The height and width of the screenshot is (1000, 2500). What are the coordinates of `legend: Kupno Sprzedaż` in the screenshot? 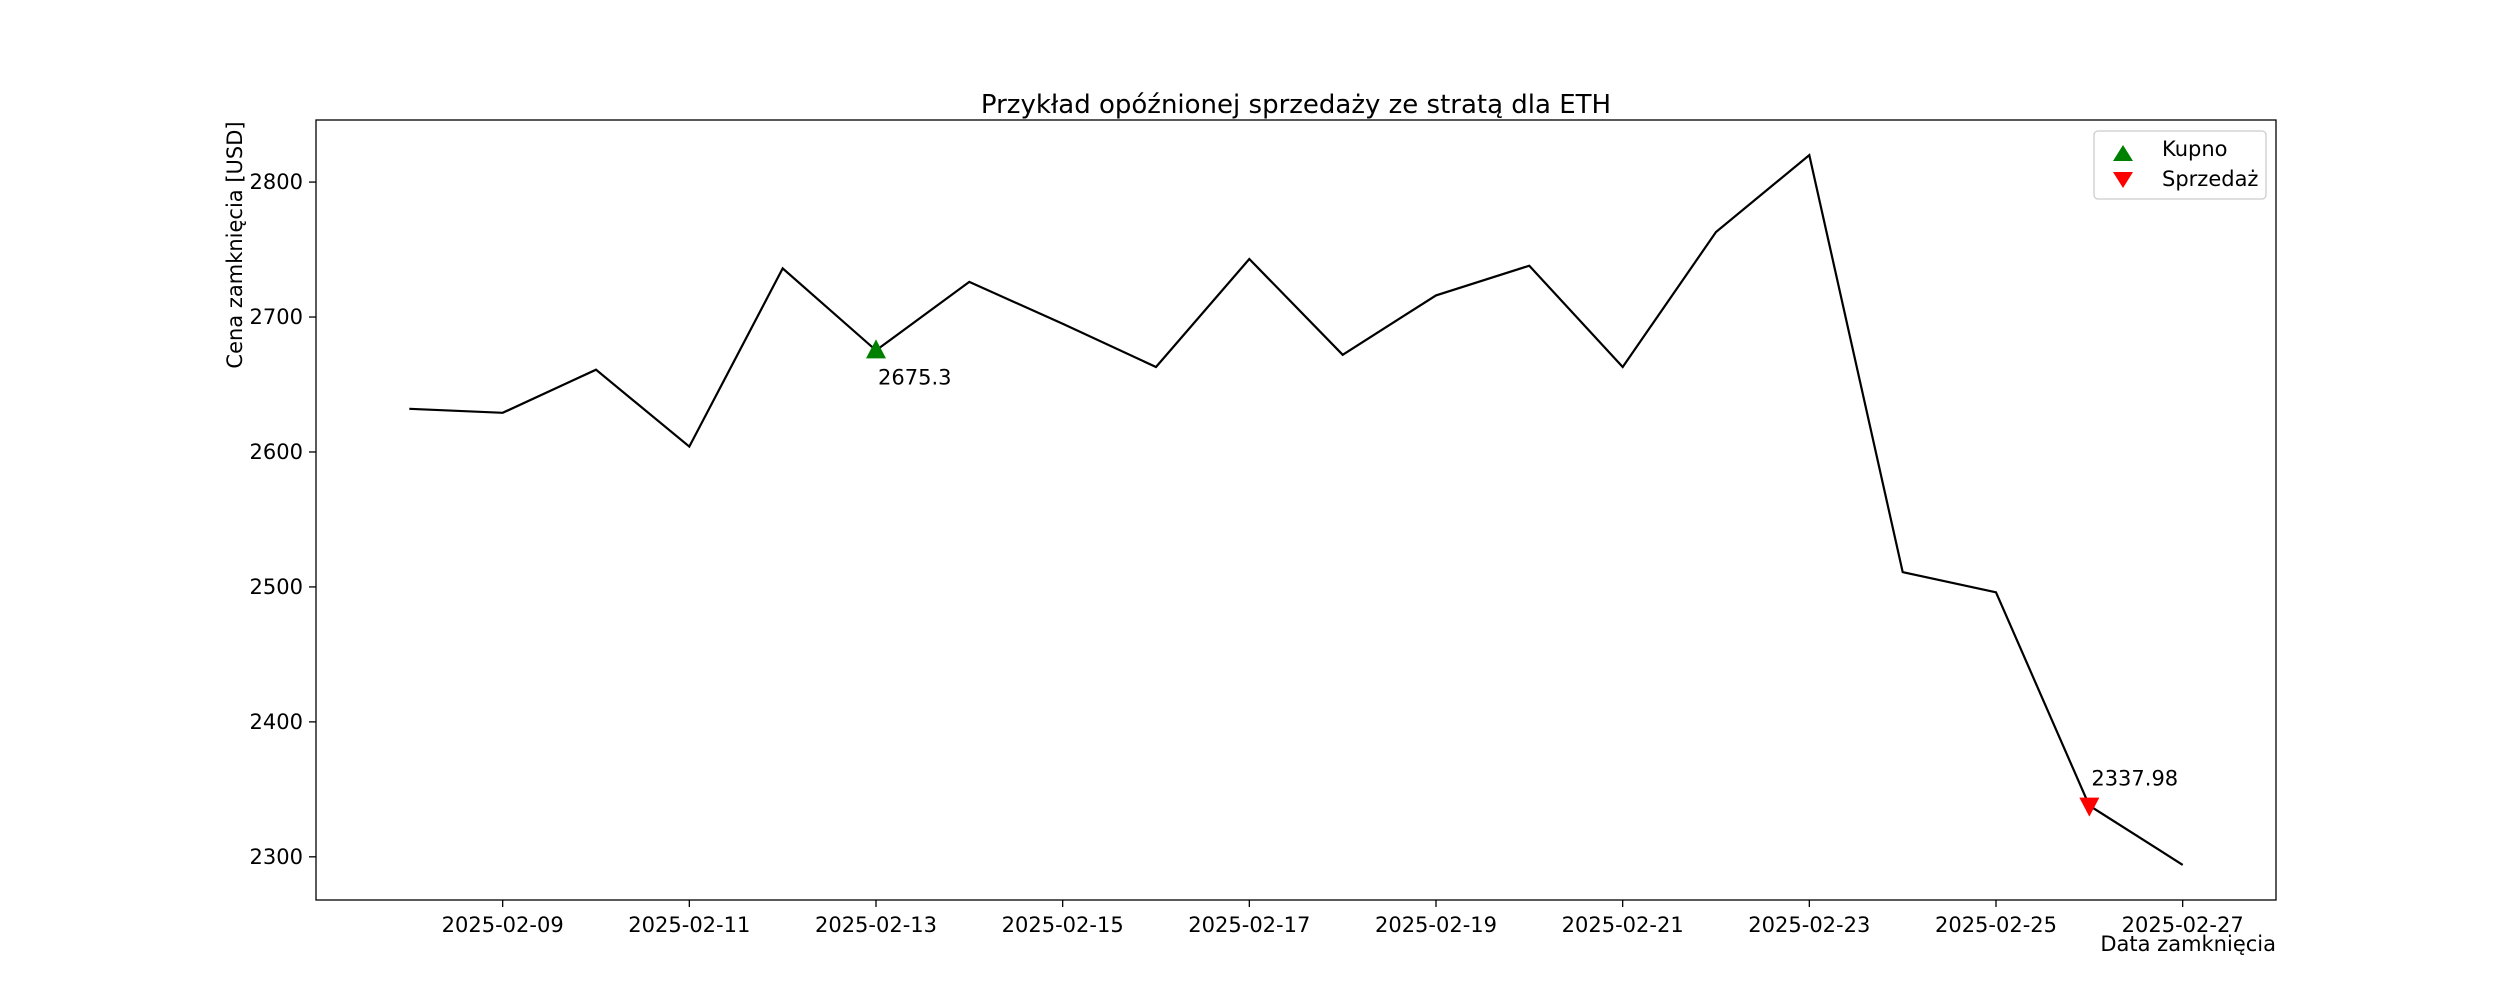 It's located at (2180, 165).